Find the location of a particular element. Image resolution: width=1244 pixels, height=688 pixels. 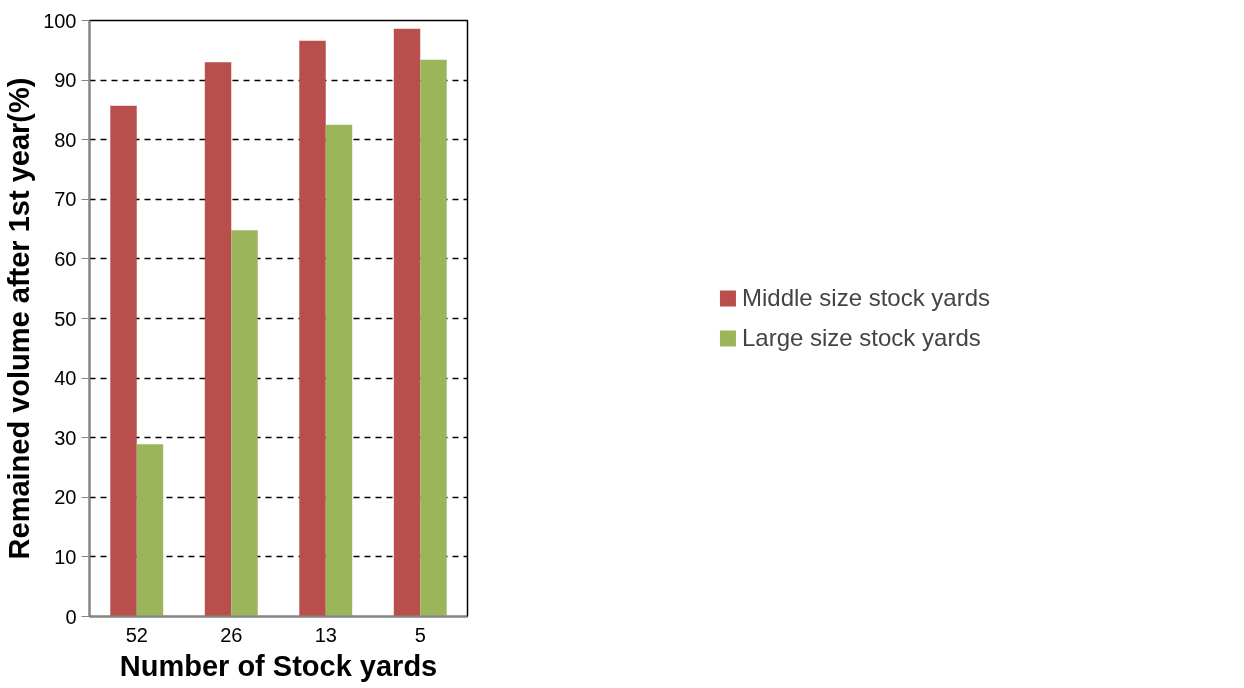

y-tick-label: 50 is located at coordinates (65, 318).